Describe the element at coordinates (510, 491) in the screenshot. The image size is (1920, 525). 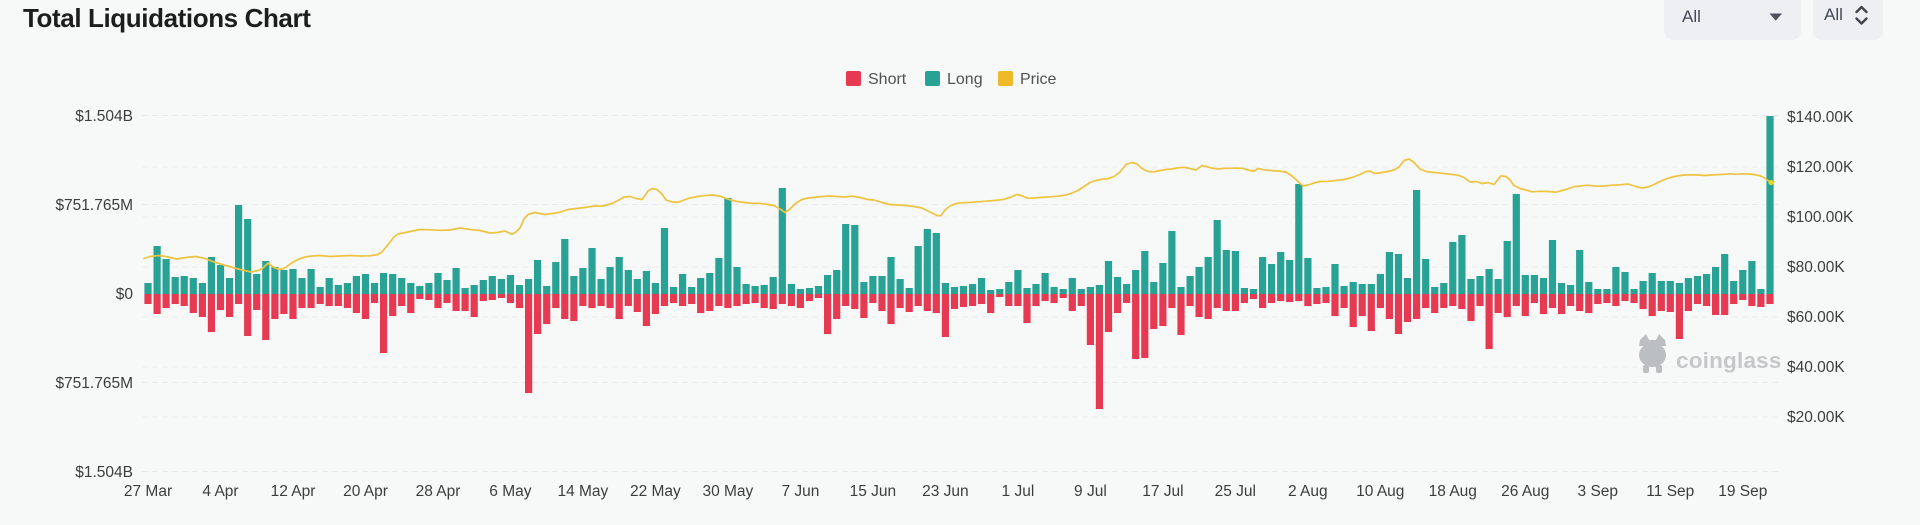
I see `svg-text: 6 May` at that location.